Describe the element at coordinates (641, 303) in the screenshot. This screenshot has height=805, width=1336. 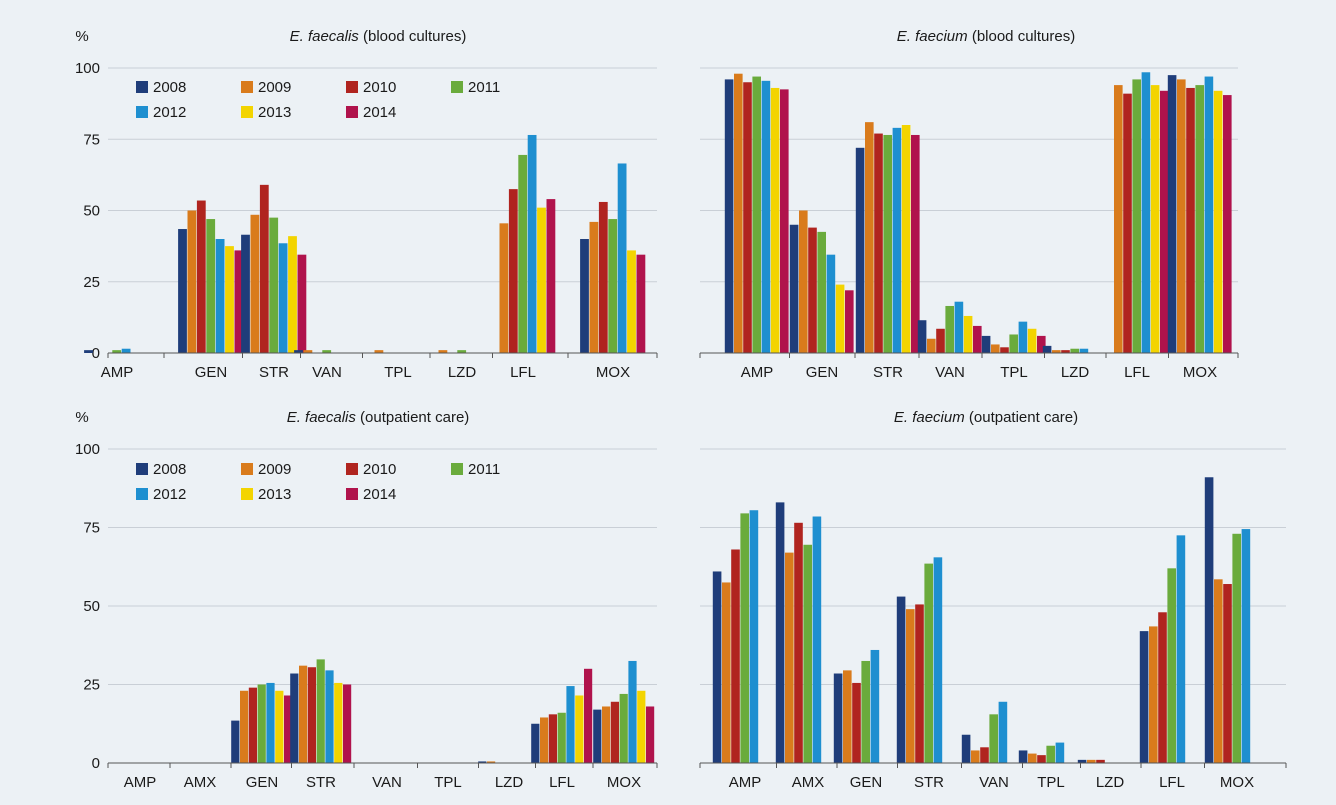
I see `bar-mox-2014` at that location.